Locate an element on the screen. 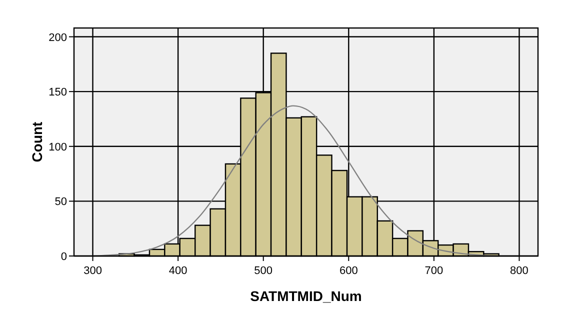  y-tick-label: 100 is located at coordinates (57, 147).